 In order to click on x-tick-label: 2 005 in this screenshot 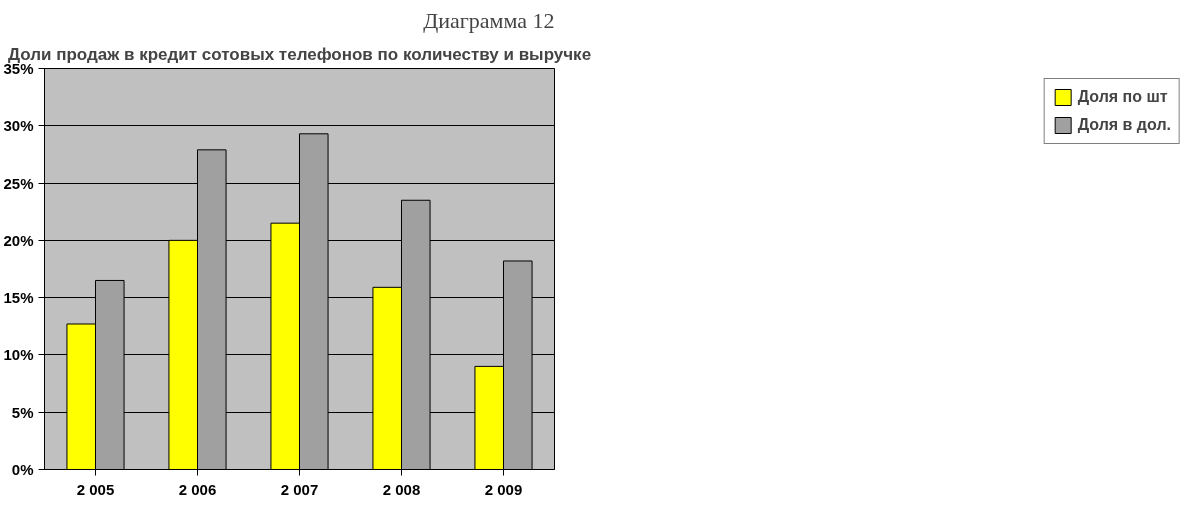, I will do `click(95, 489)`.